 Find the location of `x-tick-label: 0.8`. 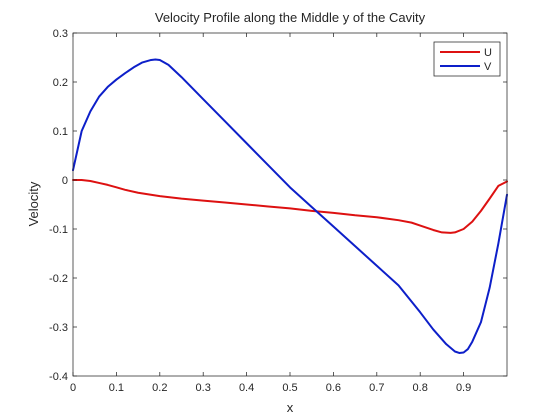

x-tick-label: 0.8 is located at coordinates (420, 388).